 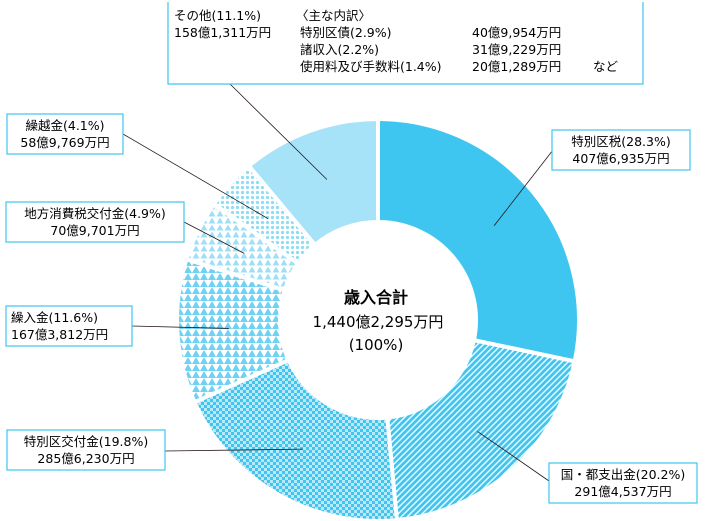 I want to click on breakdown-item-3-amount: 20億1,289万円, so click(x=516, y=66).